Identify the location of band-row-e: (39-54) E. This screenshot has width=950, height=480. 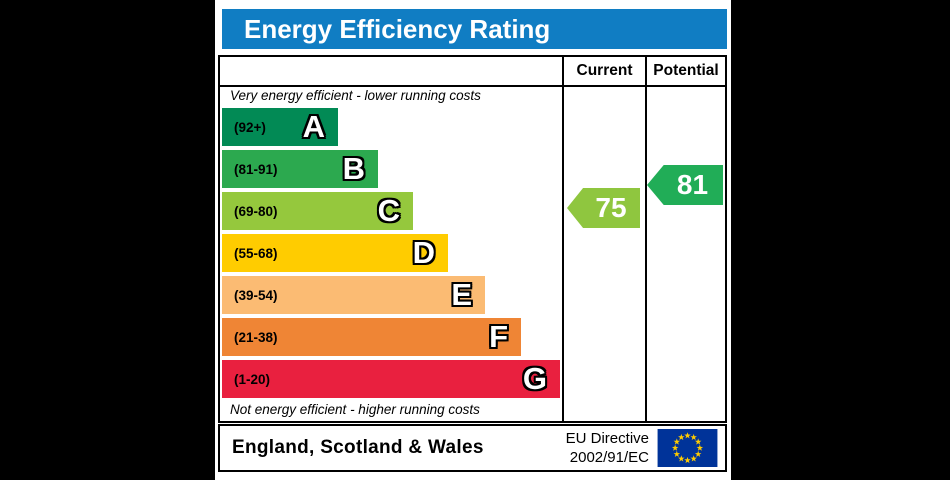
(353, 295).